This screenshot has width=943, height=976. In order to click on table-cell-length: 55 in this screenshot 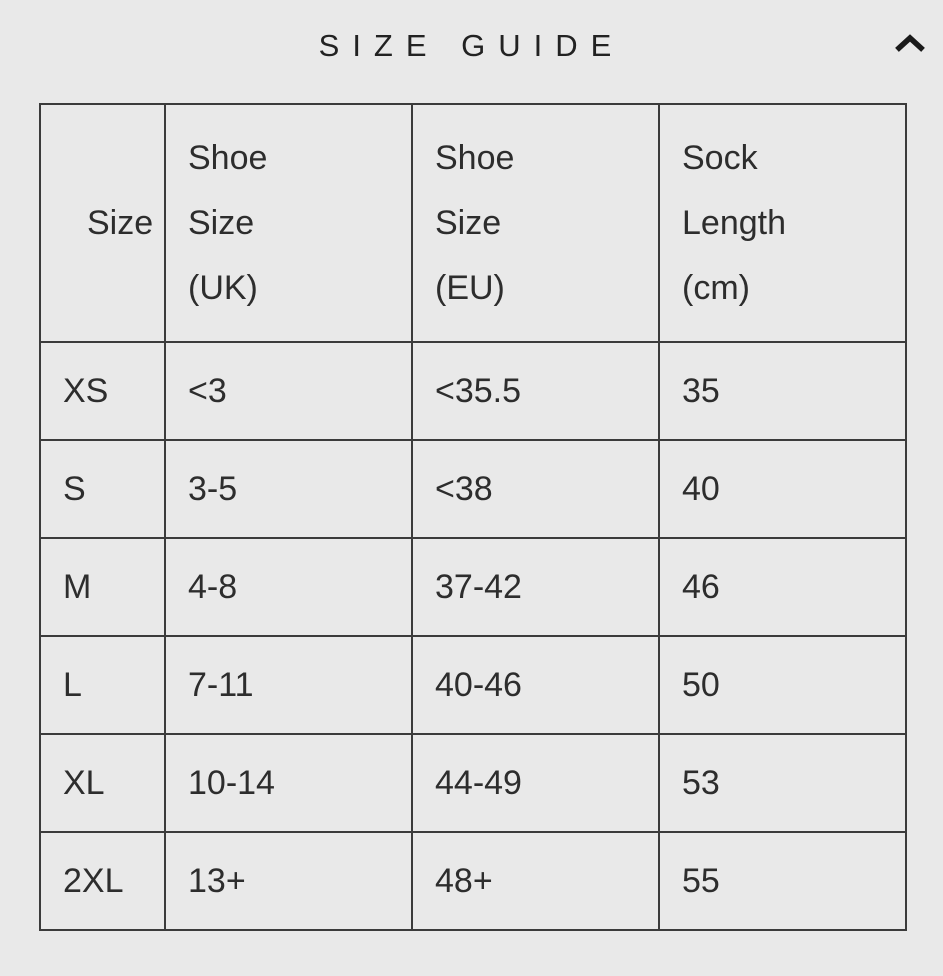, I will do `click(782, 881)`.